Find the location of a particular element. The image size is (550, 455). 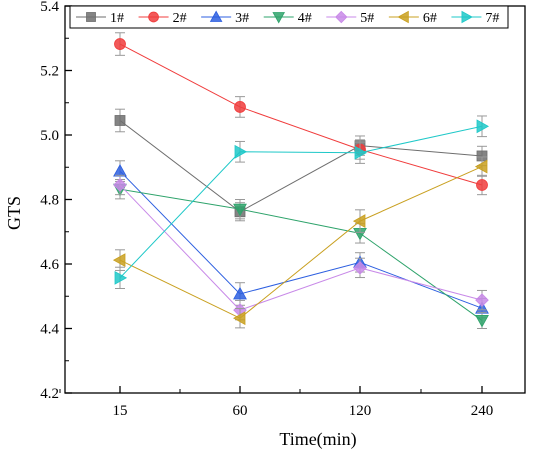

y-tick-label: 5.4 is located at coordinates (49, 7).